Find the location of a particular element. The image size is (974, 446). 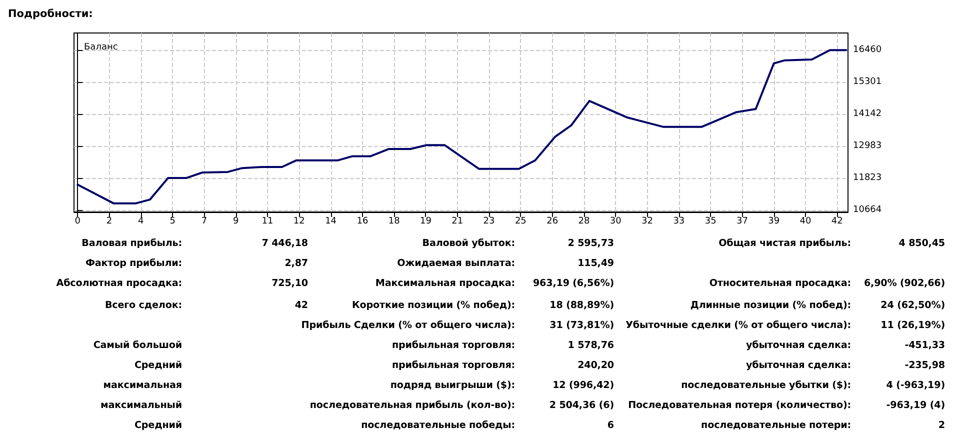

x-tick-label: 19 is located at coordinates (426, 221).